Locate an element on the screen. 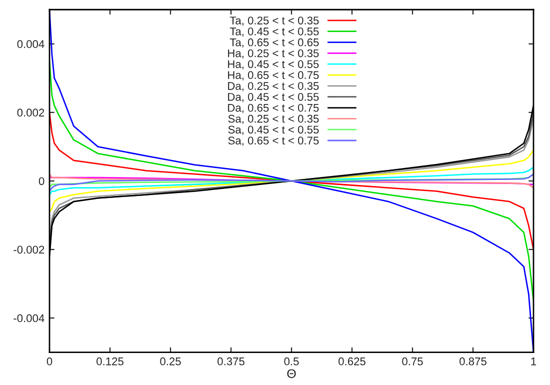 The width and height of the screenshot is (550, 385). legend-label: Da, 0.25 < t < 0.35 is located at coordinates (273, 87).